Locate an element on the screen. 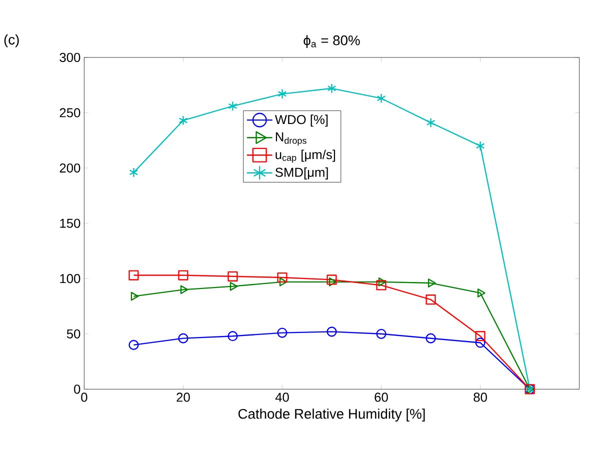 The image size is (612, 454). x-tick-label: 80 is located at coordinates (480, 397).